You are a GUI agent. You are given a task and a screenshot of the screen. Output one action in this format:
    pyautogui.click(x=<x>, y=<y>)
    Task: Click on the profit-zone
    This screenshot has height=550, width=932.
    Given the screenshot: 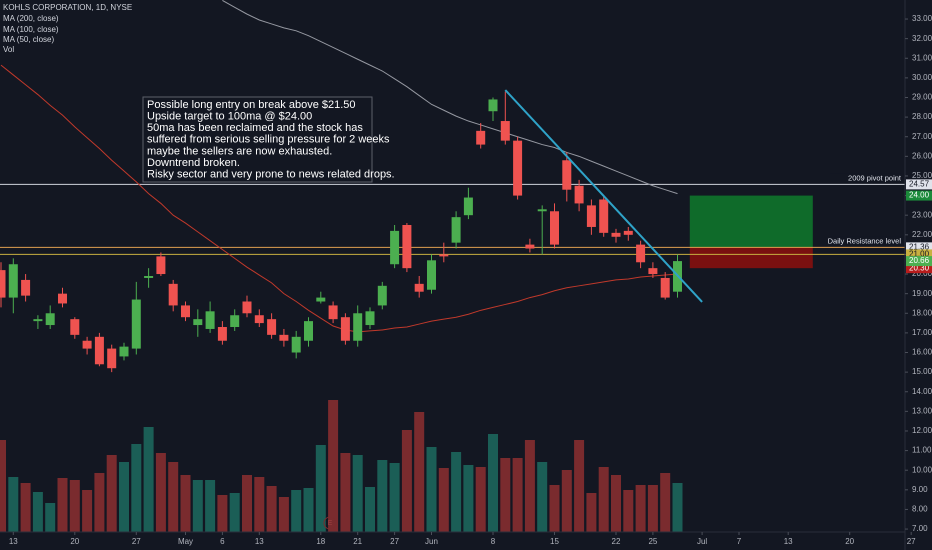 What is the action you would take?
    pyautogui.click(x=751, y=221)
    